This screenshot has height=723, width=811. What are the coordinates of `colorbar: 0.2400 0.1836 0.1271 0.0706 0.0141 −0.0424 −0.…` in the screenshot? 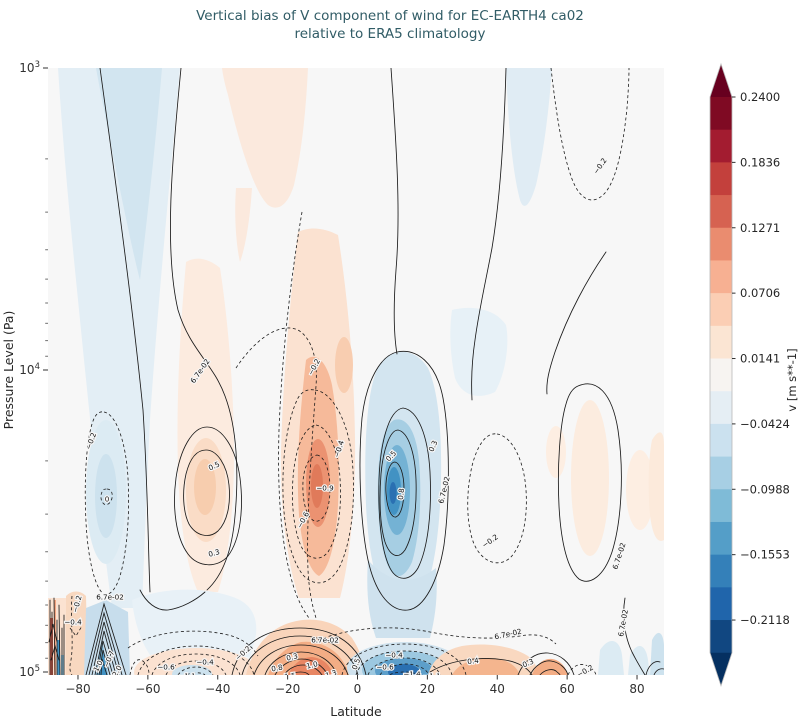 It's located at (749, 374).